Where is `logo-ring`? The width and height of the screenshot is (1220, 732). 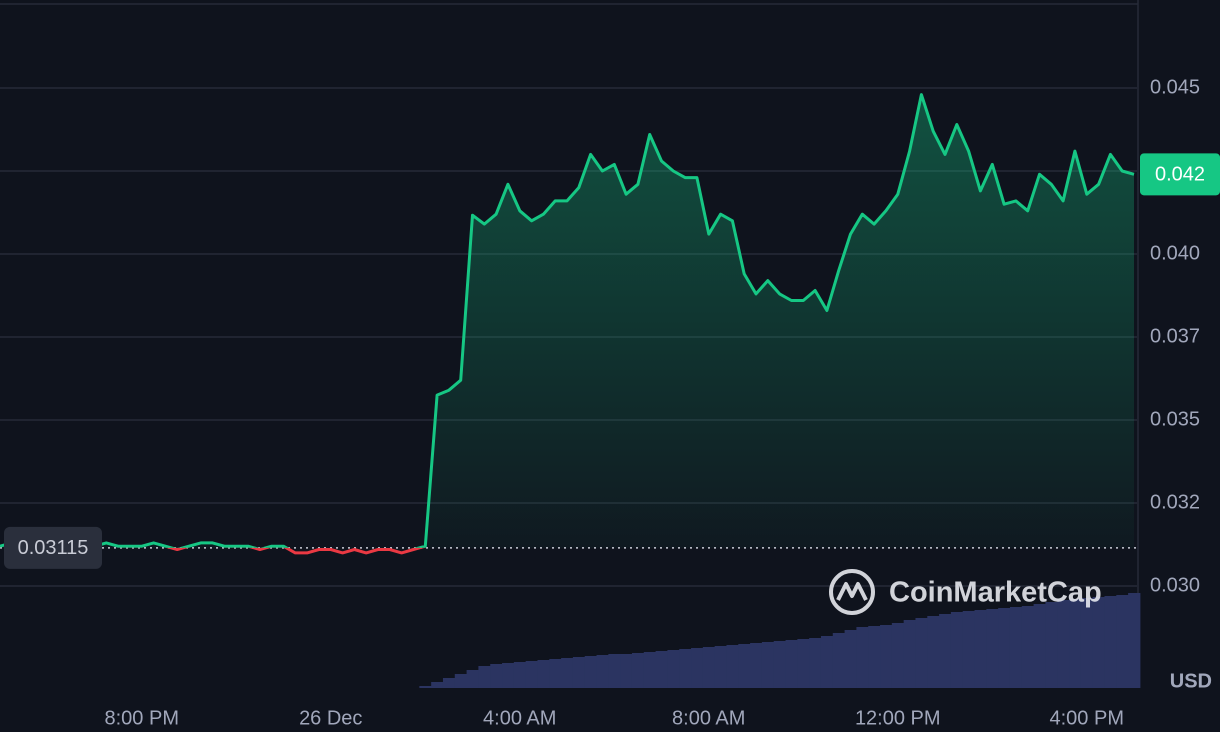 logo-ring is located at coordinates (852, 592).